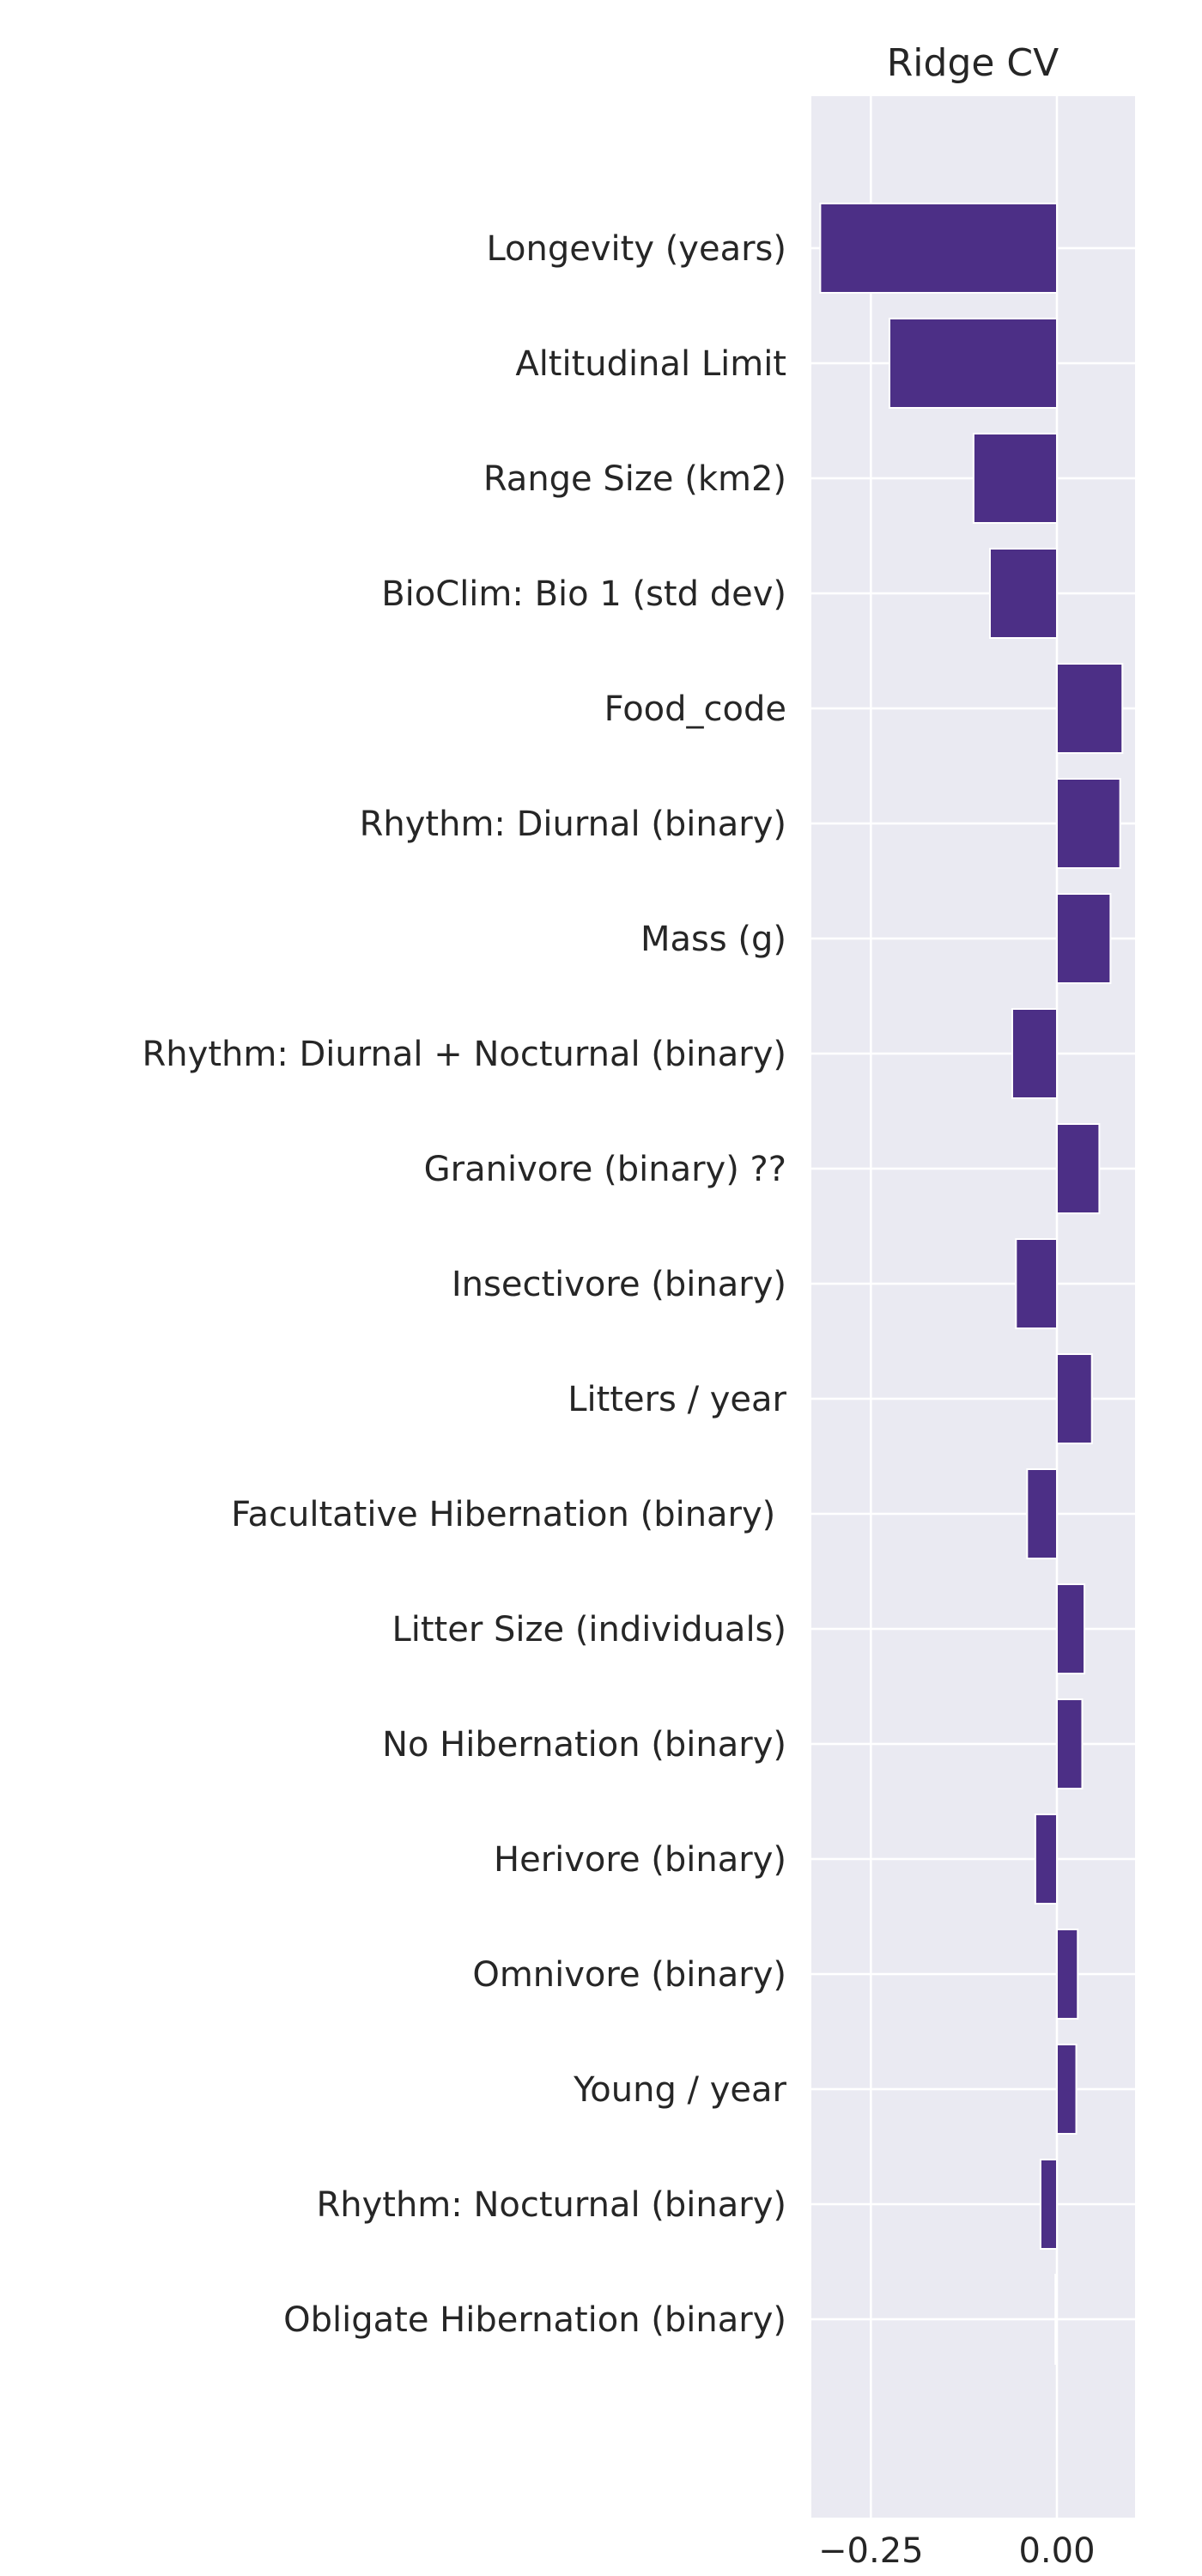 The height and width of the screenshot is (2576, 1202). I want to click on y-tick-label: Longevity (years), so click(636, 249).